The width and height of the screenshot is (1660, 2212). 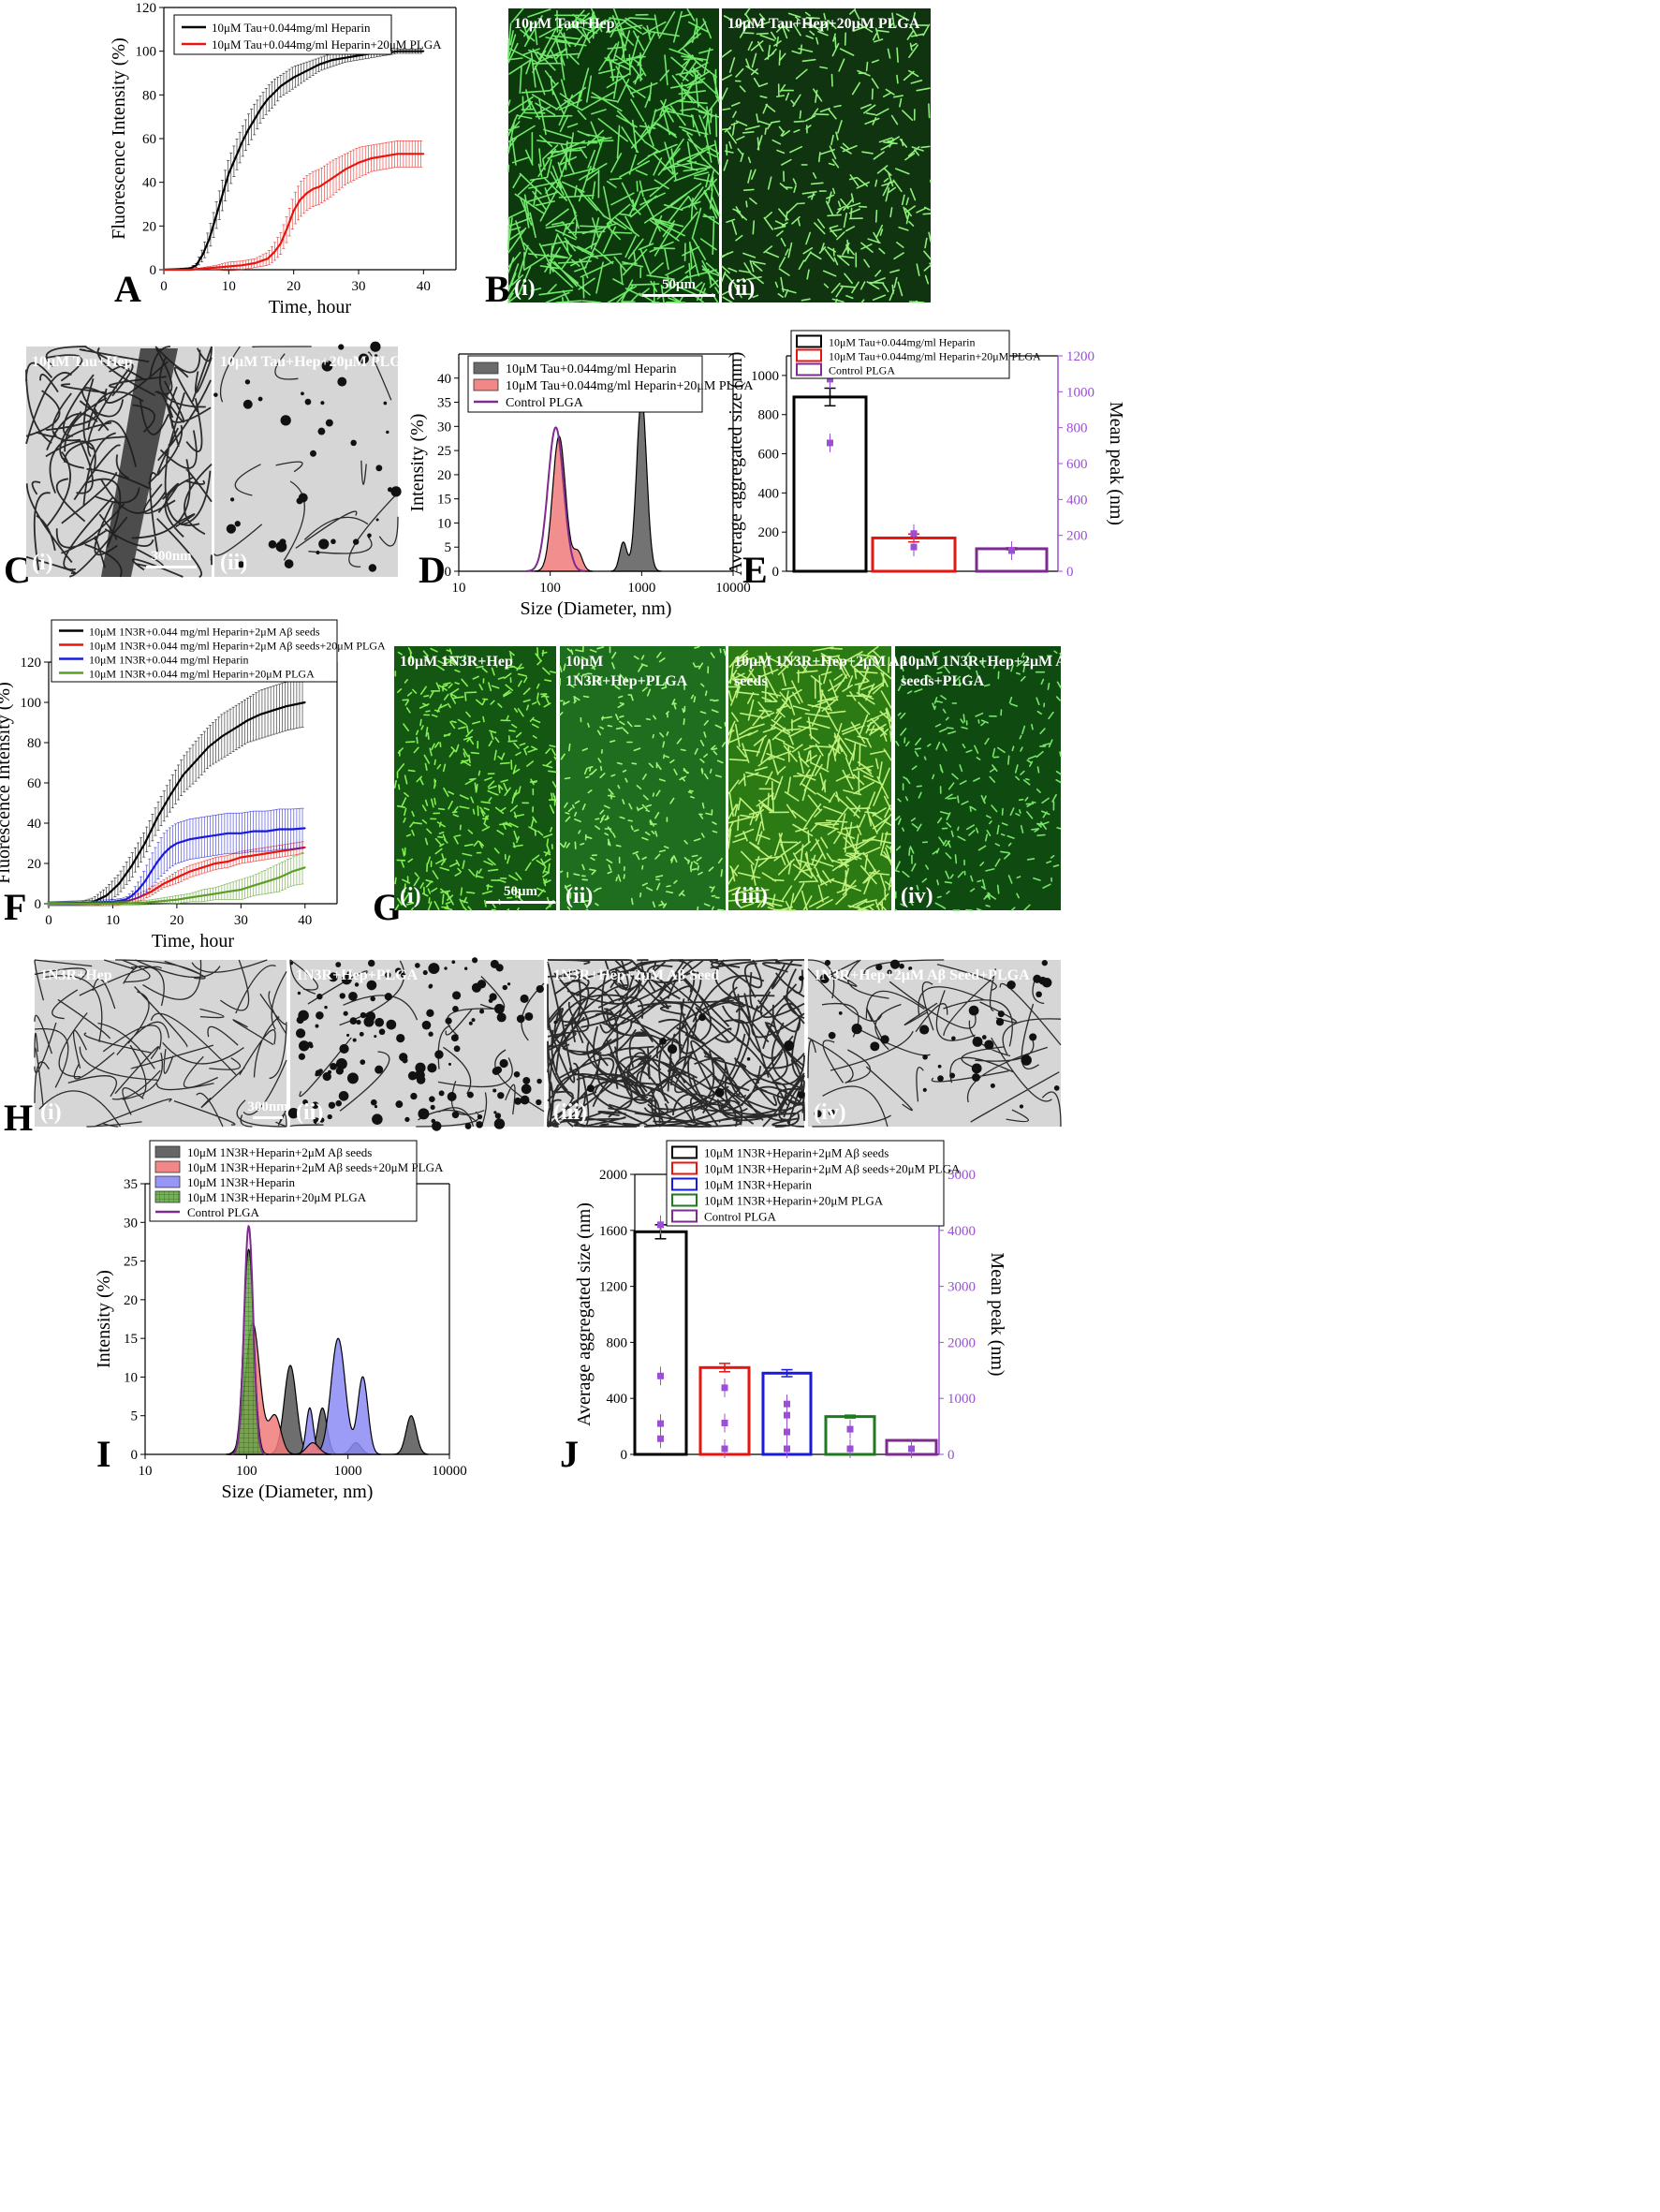 I want to click on legend-label: 10μM Tau+0.044mg/ml Heparin, so click(x=591, y=369).